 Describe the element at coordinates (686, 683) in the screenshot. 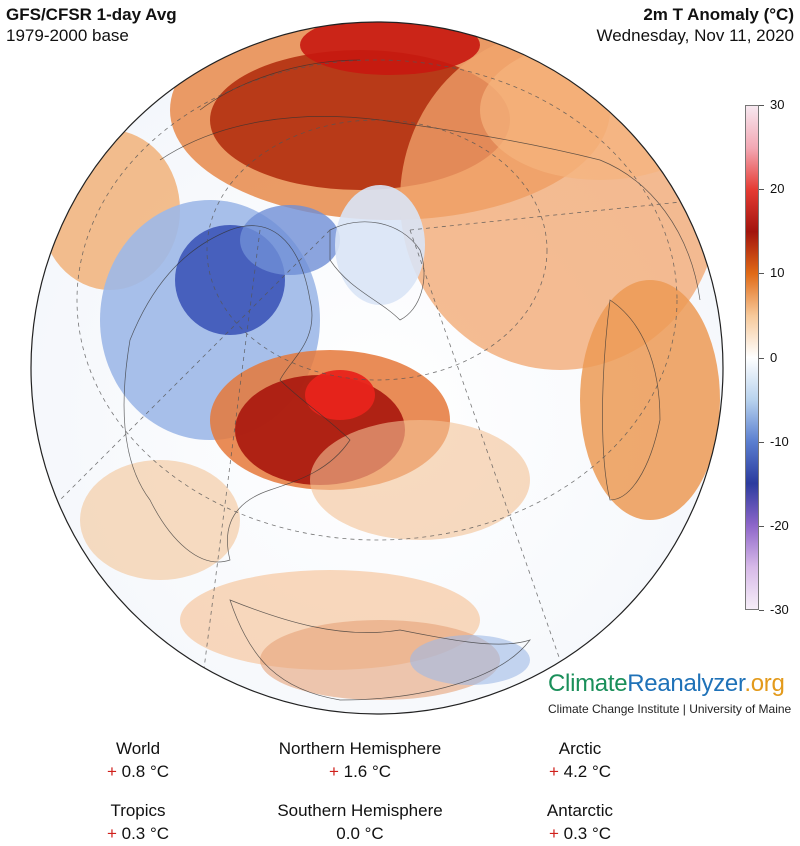

I see `brand-part-reanalyzer: Reanalyzer` at that location.